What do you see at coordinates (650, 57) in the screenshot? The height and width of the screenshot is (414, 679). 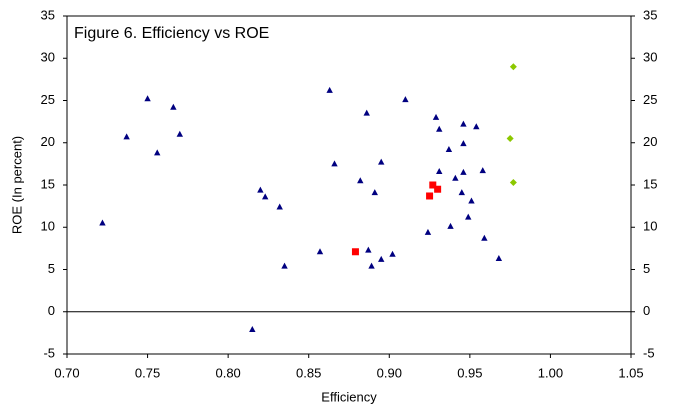 I see `y2-tick-label: 30` at bounding box center [650, 57].